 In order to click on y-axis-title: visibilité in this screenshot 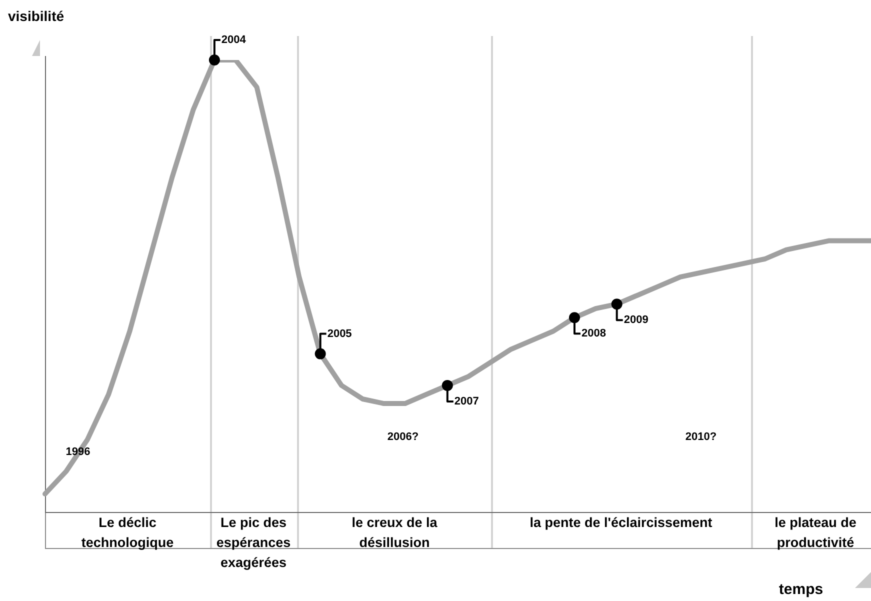, I will do `click(36, 16)`.